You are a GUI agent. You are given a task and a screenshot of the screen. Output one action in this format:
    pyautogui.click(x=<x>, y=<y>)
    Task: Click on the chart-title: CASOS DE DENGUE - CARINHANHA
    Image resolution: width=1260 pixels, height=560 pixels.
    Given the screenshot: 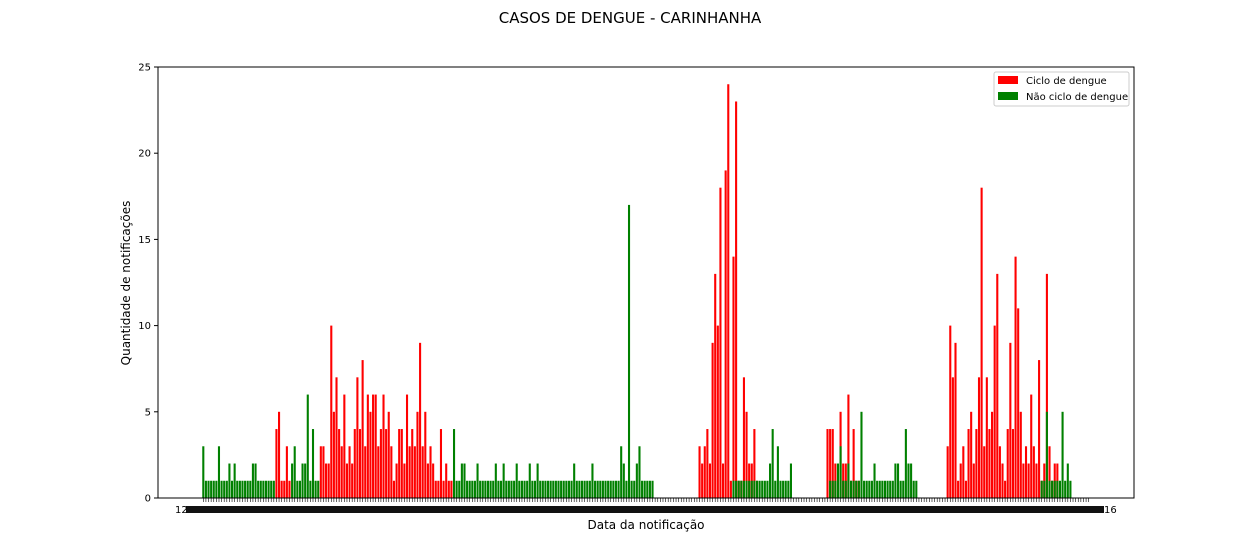 What is the action you would take?
    pyautogui.click(x=630, y=18)
    